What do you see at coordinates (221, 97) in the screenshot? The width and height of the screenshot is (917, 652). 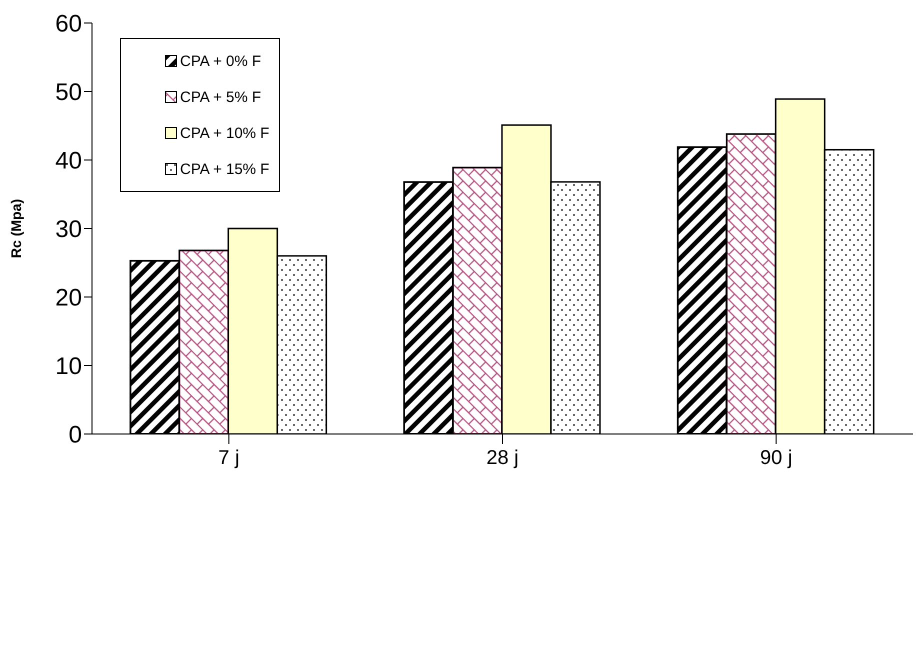 I see `legend-label: CPA + 5% F` at bounding box center [221, 97].